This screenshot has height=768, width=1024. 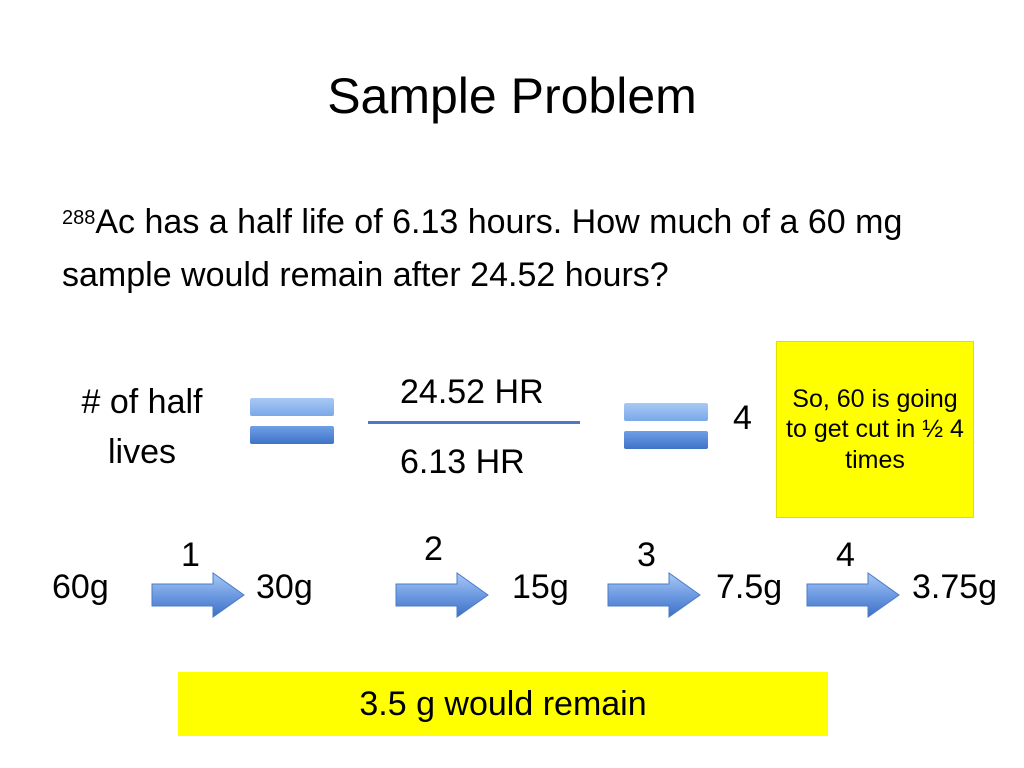 What do you see at coordinates (79, 218) in the screenshot?
I see `isotope-mass-number: 288` at bounding box center [79, 218].